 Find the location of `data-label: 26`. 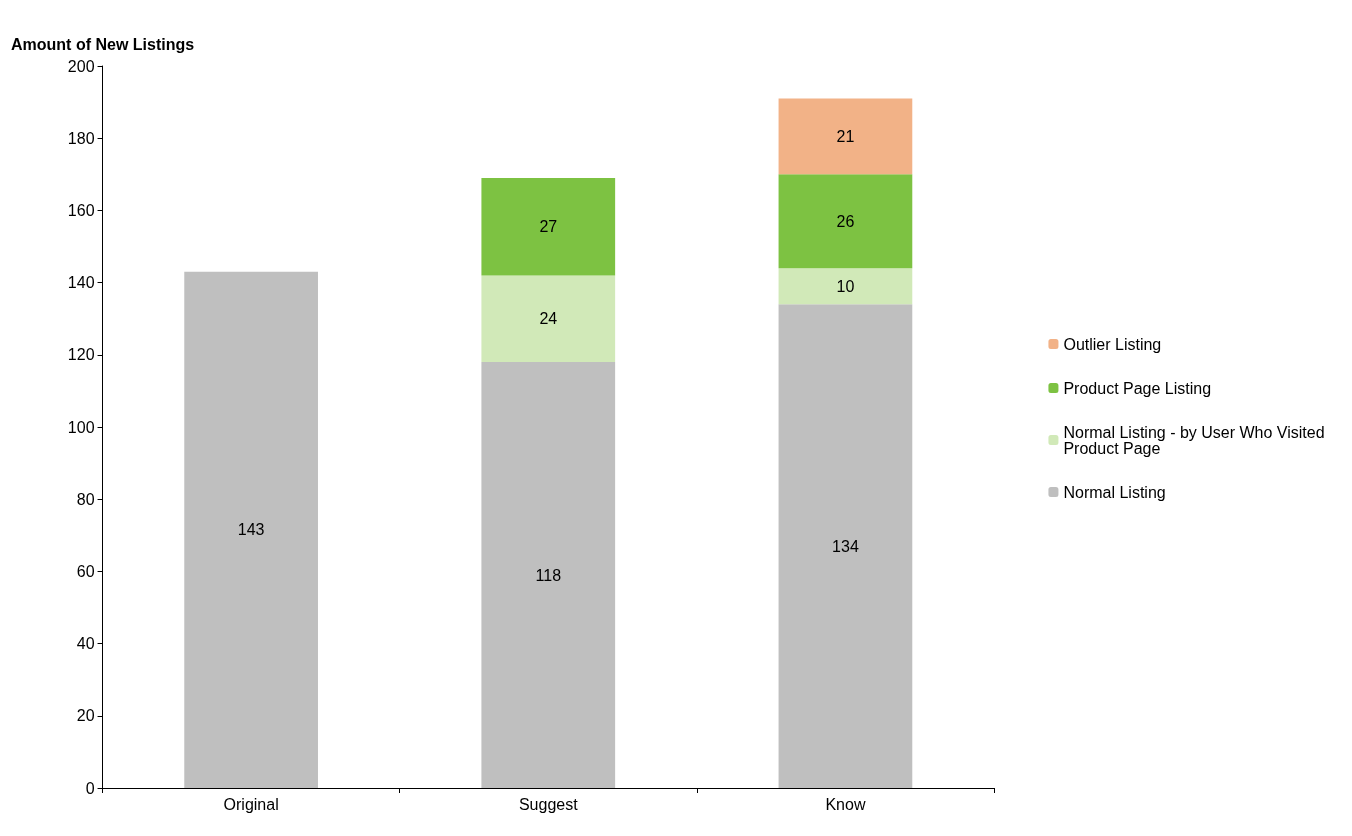

data-label: 26 is located at coordinates (845, 221).